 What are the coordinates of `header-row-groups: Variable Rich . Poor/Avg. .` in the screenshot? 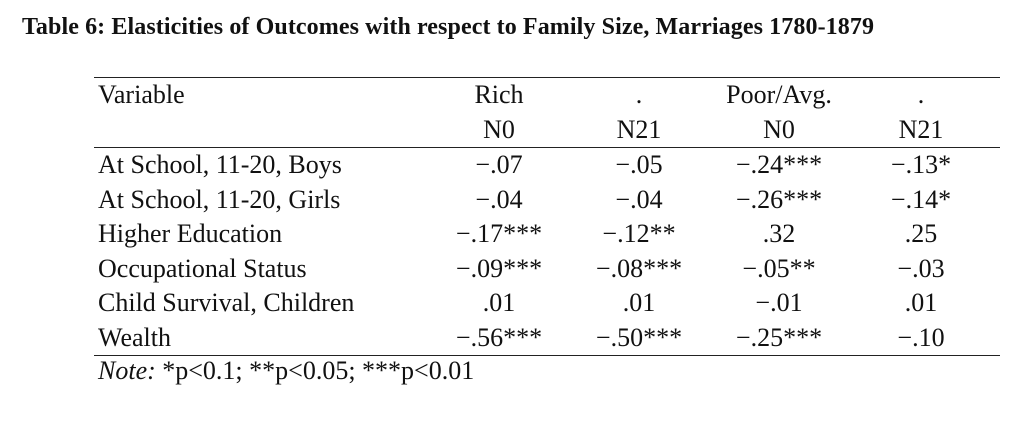 It's located at (547, 95).